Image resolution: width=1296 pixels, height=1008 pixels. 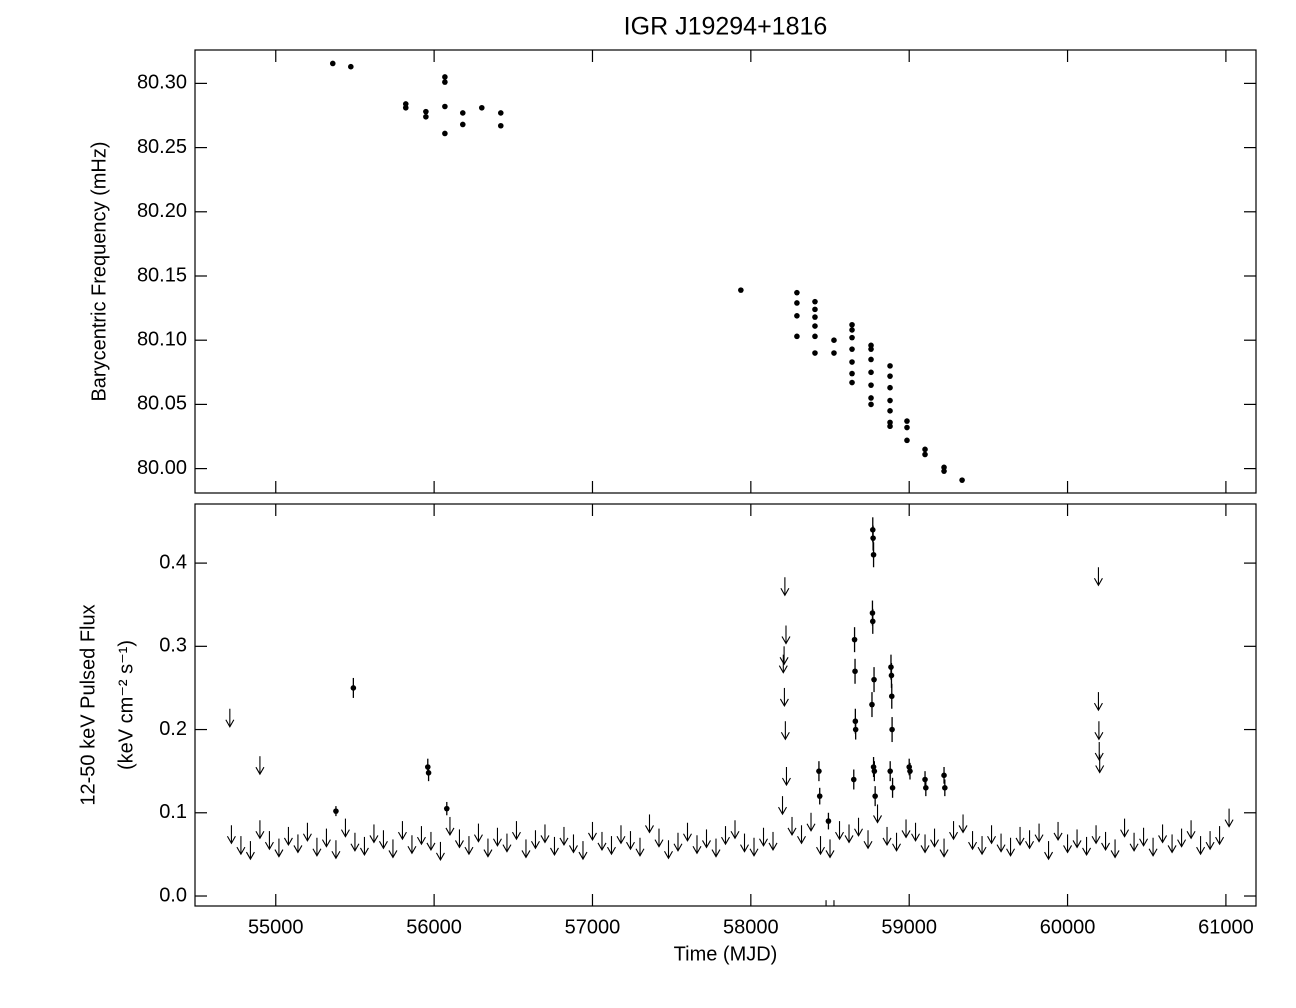 What do you see at coordinates (1068, 927) in the screenshot?
I see `x-tick-label: 60000` at bounding box center [1068, 927].